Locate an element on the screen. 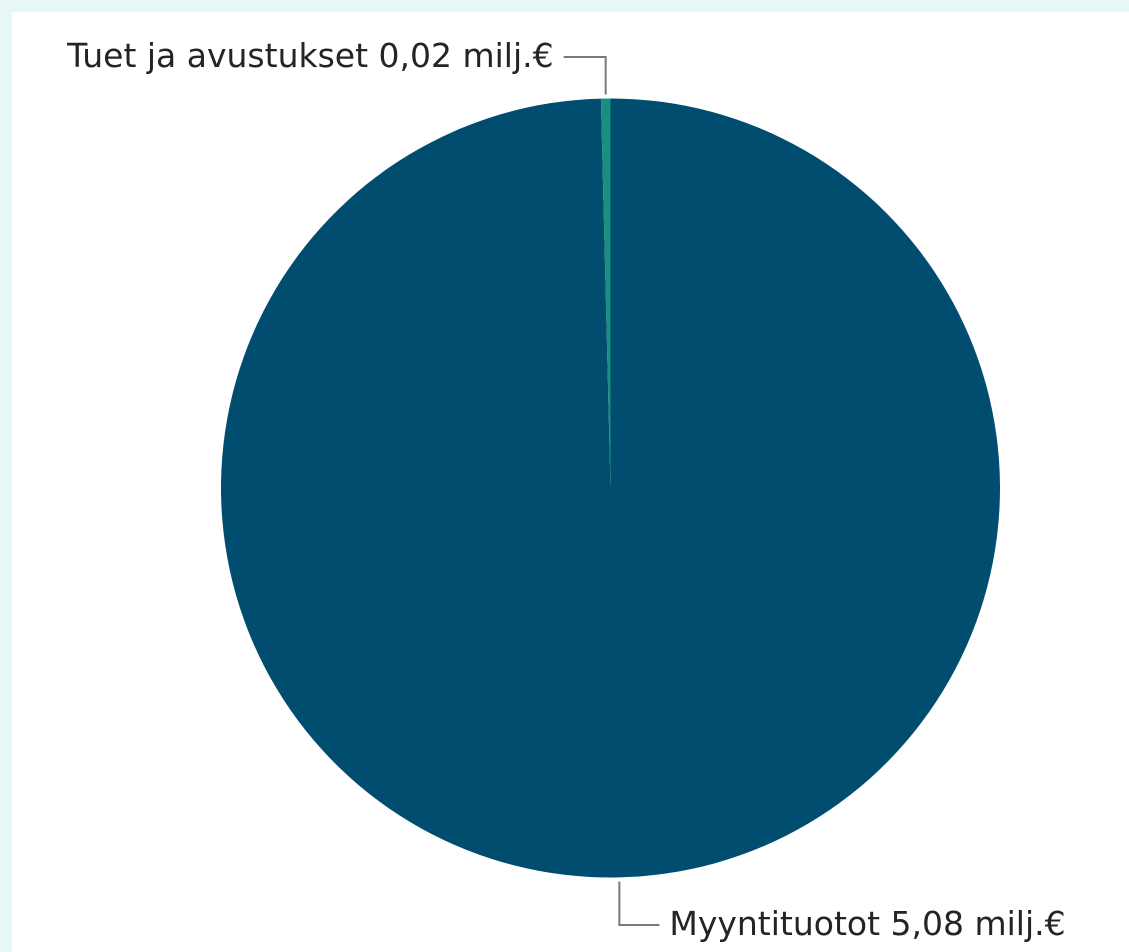 The image size is (1129, 952). pie-slice is located at coordinates (605, 293).